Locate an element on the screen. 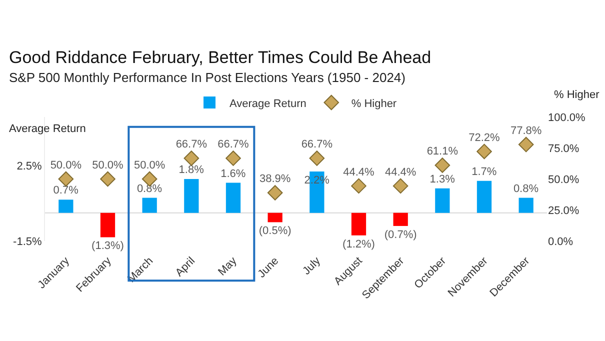 This screenshot has height=341, width=605. chart-title: Good Riddance February, Better Times Could Be Ahead is located at coordinates (220, 57).